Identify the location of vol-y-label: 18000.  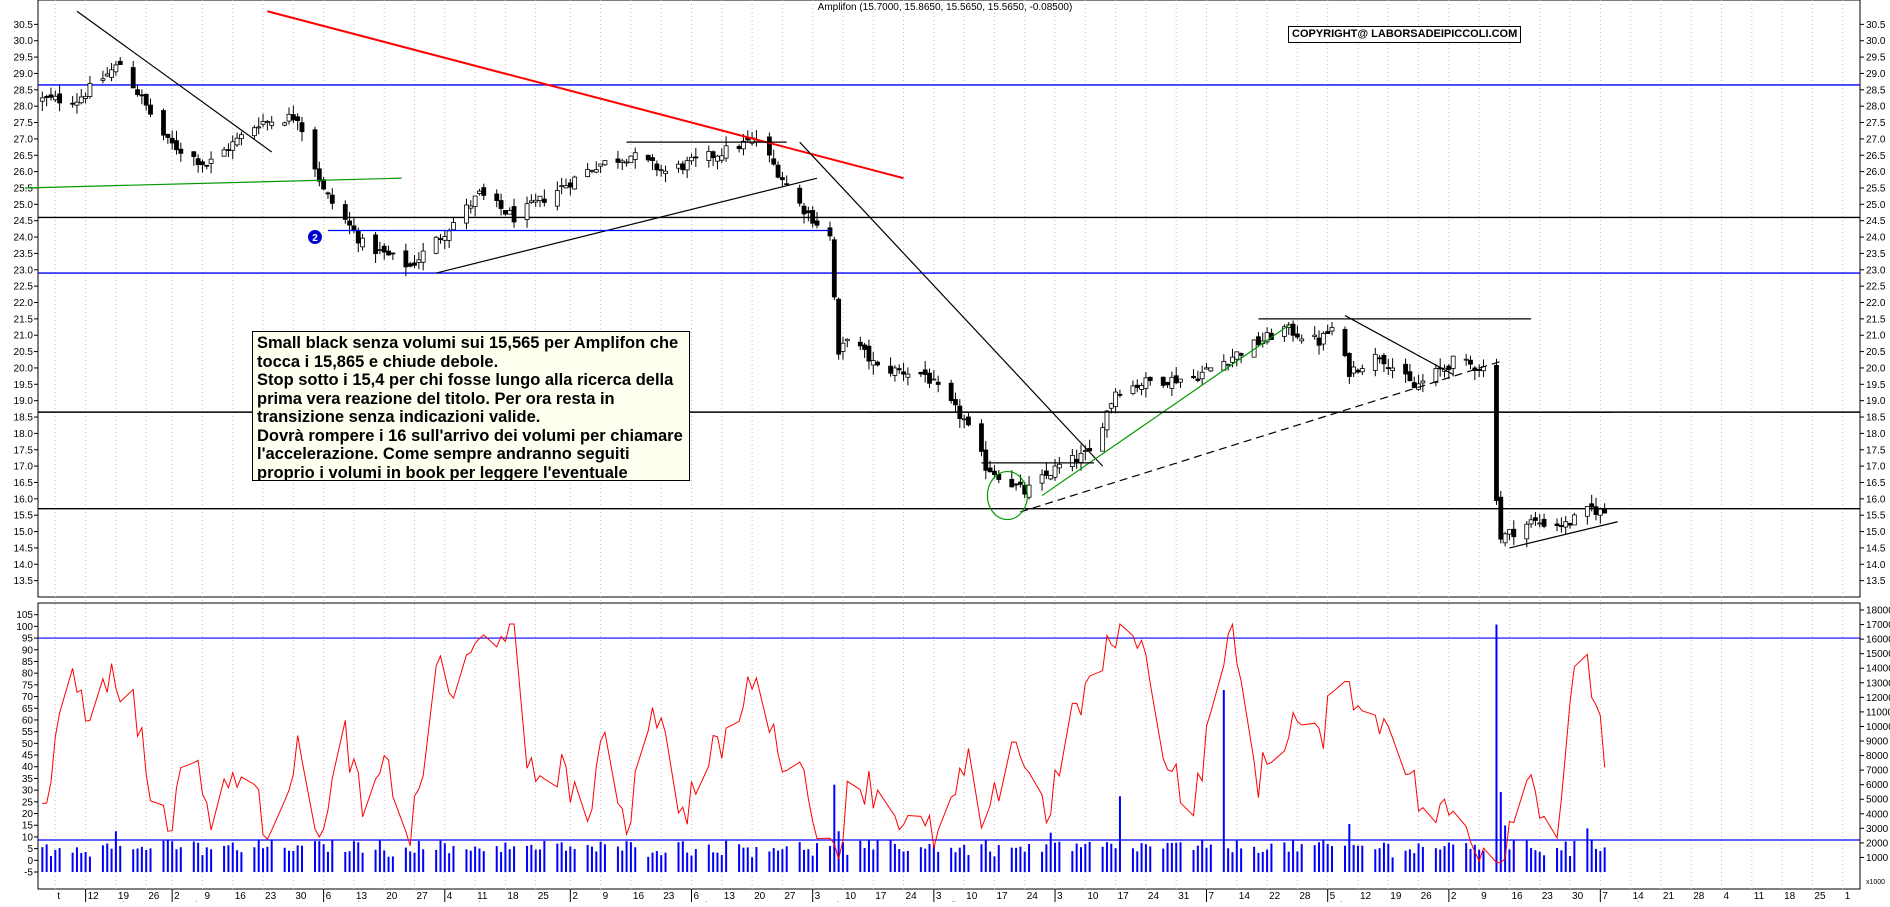
(1878, 611).